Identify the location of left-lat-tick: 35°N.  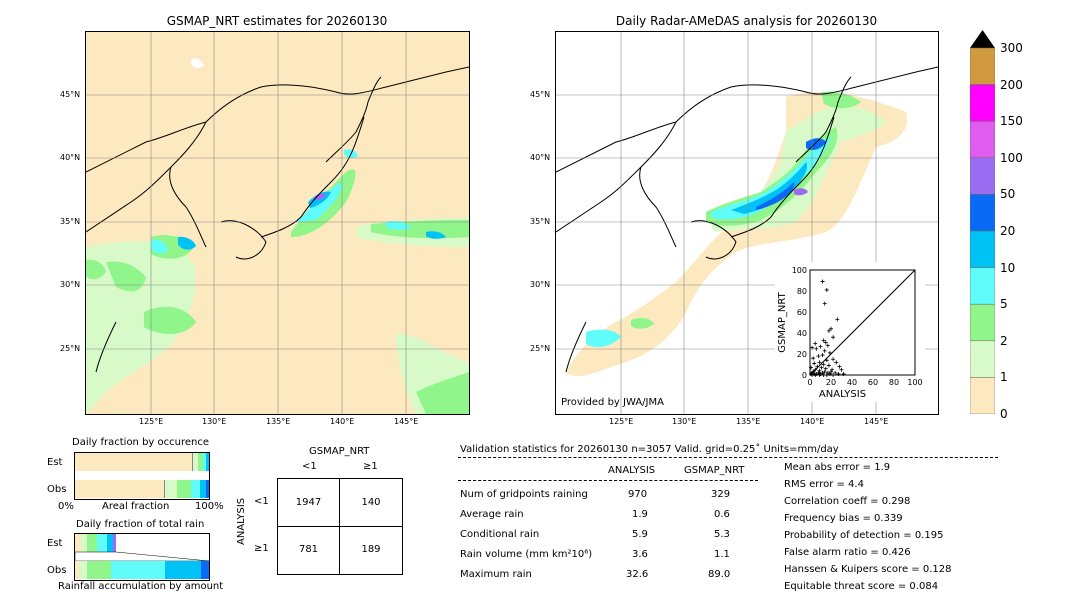
(70, 221).